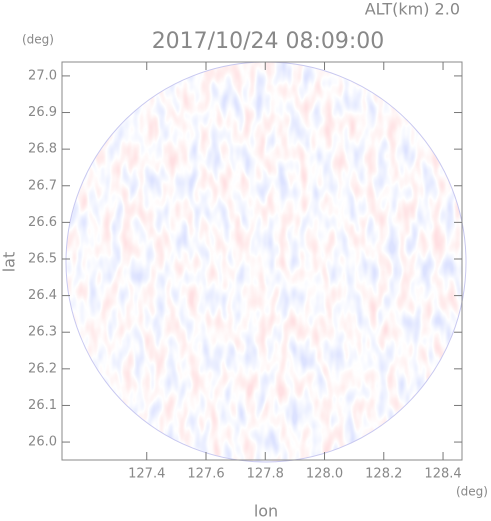 Image resolution: width=491 pixels, height=521 pixels. What do you see at coordinates (383, 474) in the screenshot?
I see `x-tick-label: 128.2` at bounding box center [383, 474].